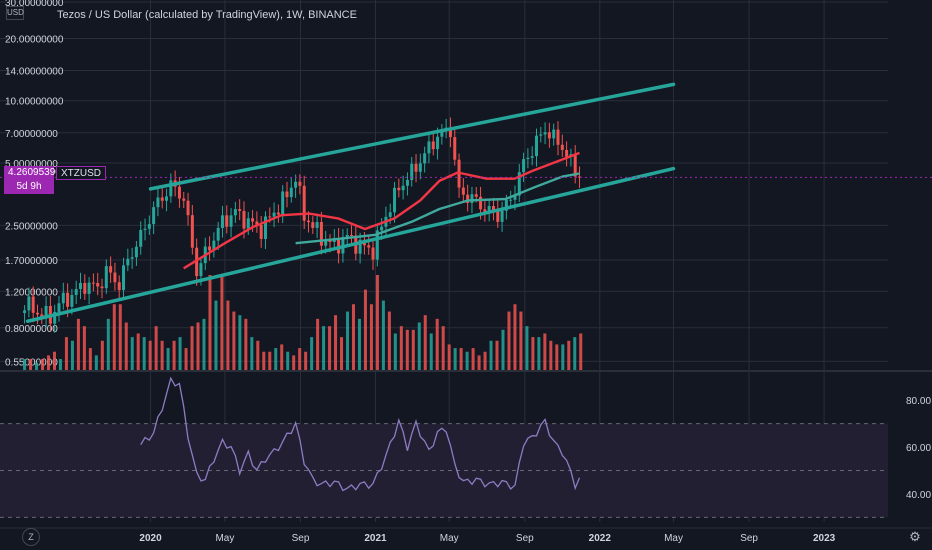 This screenshot has width=932, height=550. Describe the element at coordinates (31, 226) in the screenshot. I see `price-tick-label: 2.50000000` at that location.